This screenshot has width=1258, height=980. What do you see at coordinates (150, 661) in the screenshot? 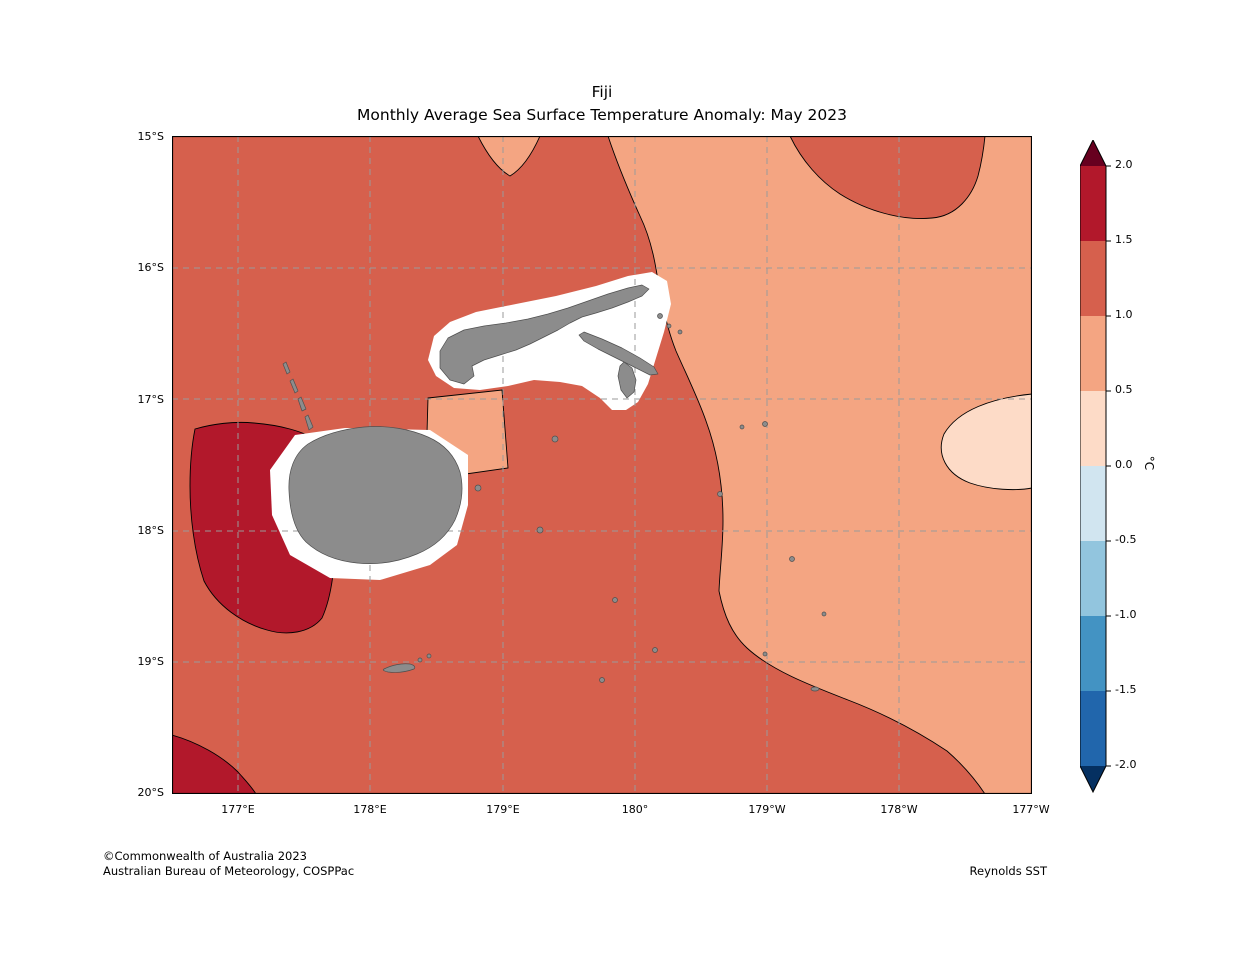
I see `lat-tick-19s: 19°S` at bounding box center [150, 661].